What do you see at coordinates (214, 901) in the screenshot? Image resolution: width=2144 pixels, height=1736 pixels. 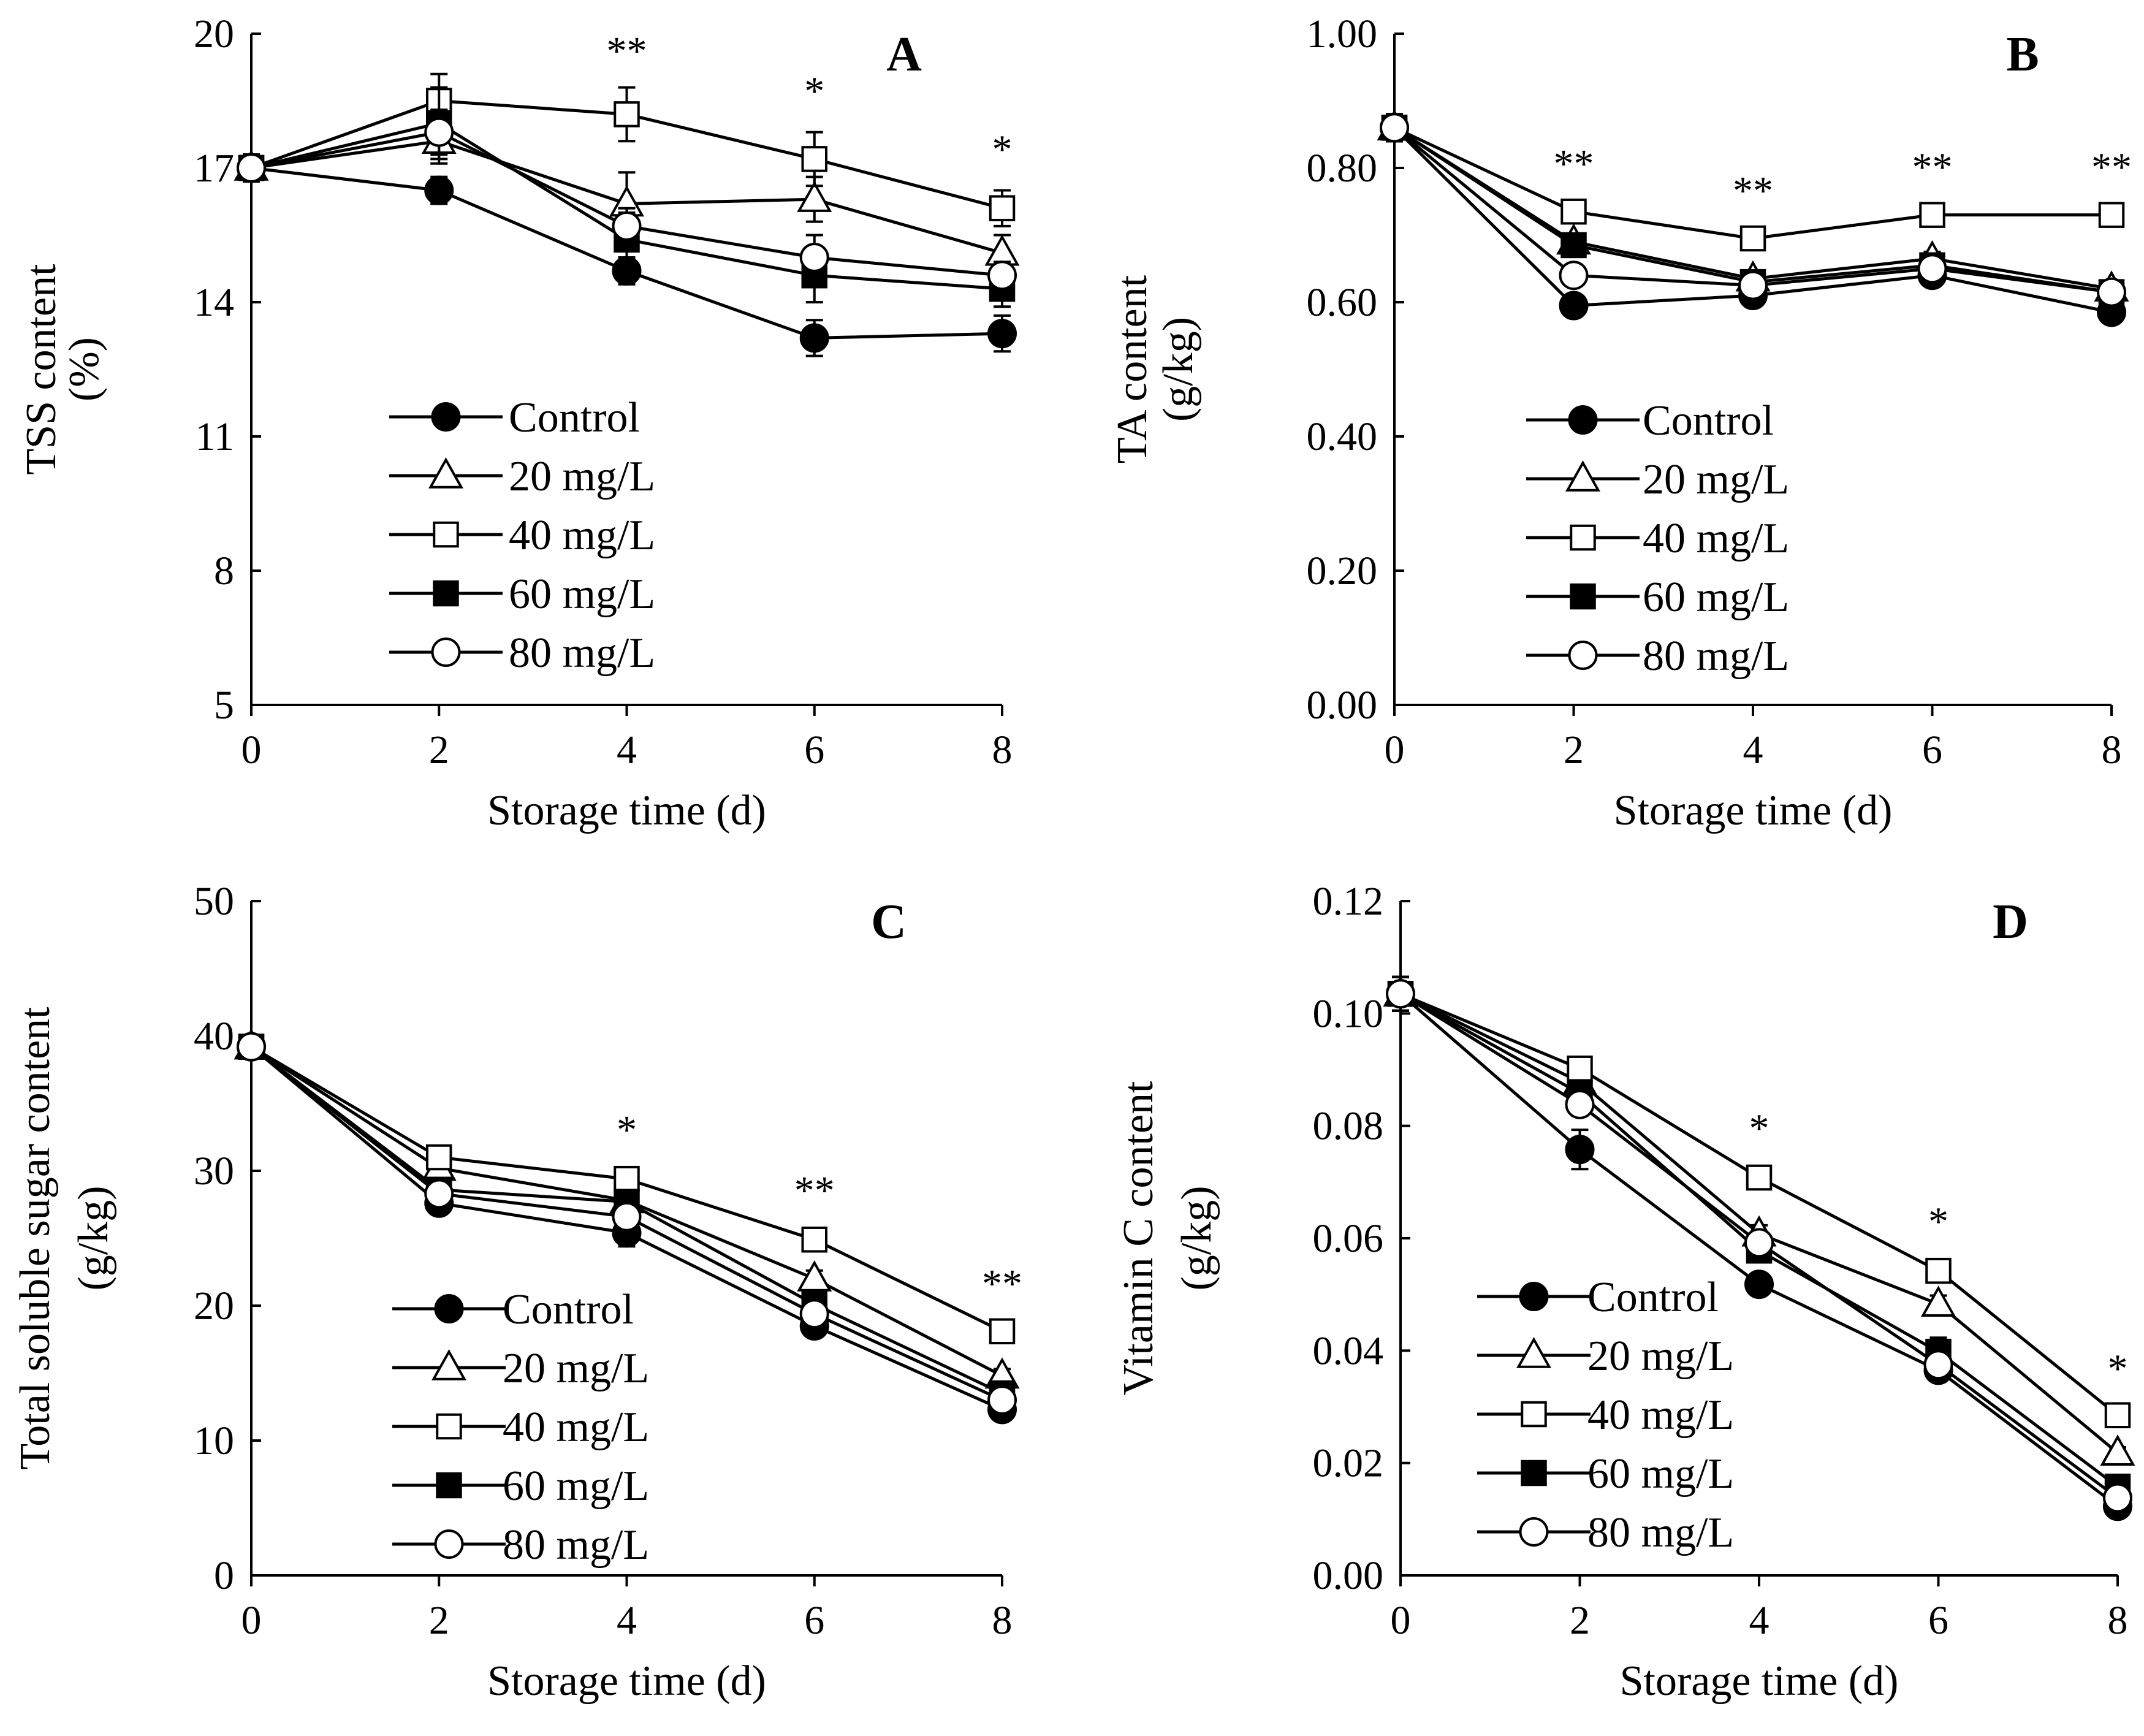 I see `y-tick-label: 50` at bounding box center [214, 901].